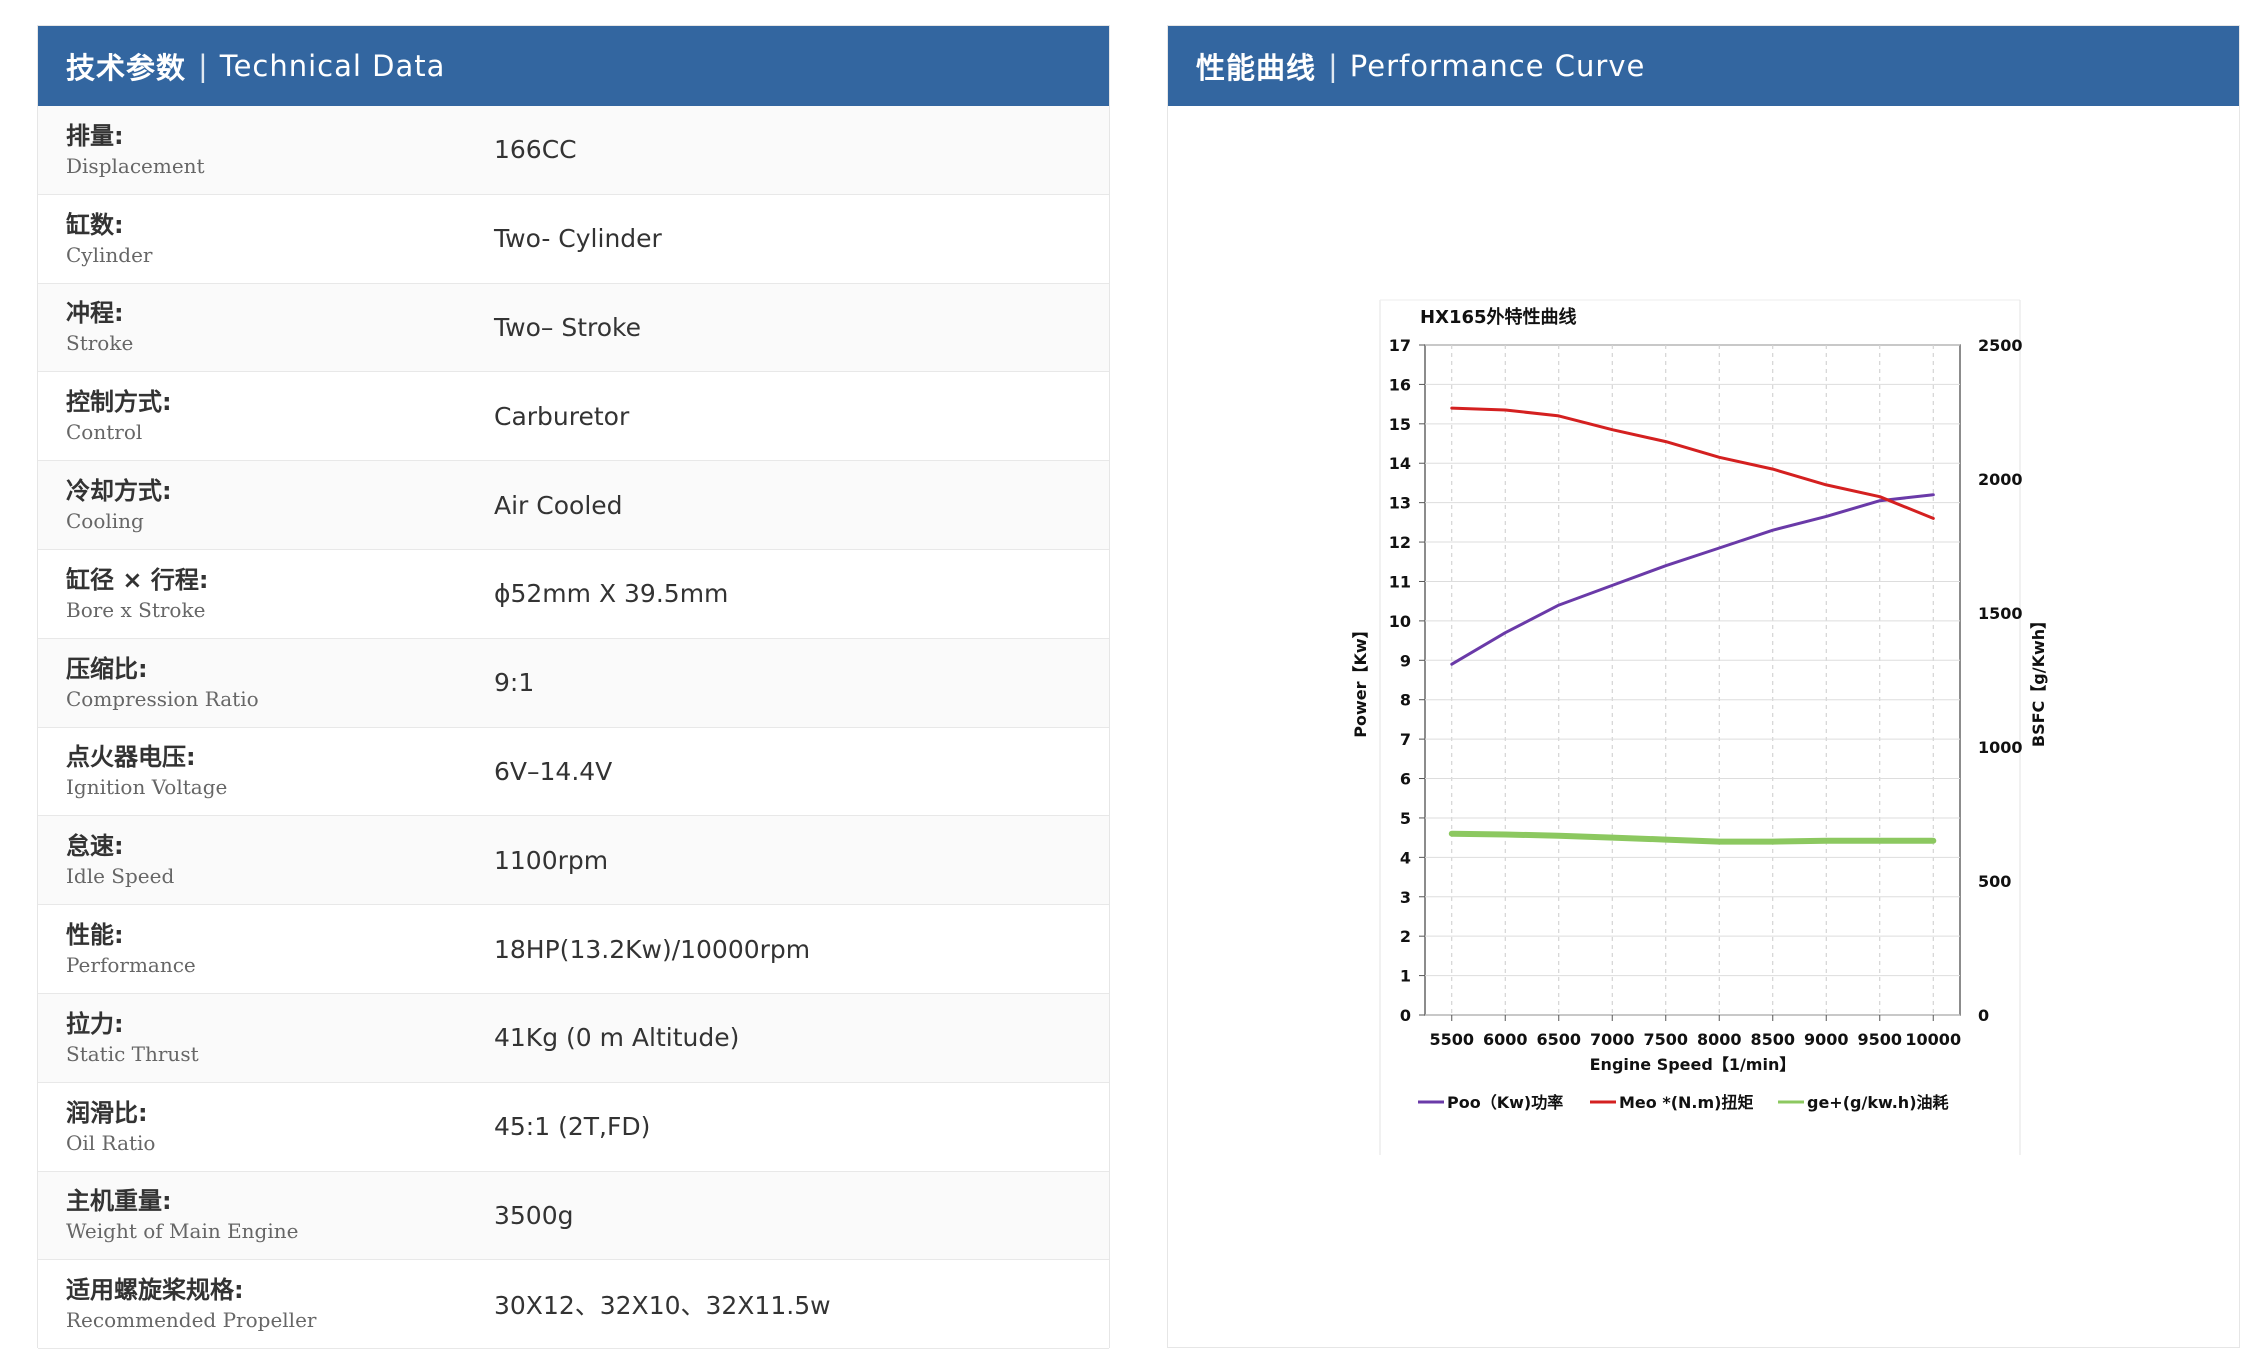 This screenshot has height=1360, width=2260. What do you see at coordinates (1400, 345) in the screenshot?
I see `left-axis-tick-label: 17` at bounding box center [1400, 345].